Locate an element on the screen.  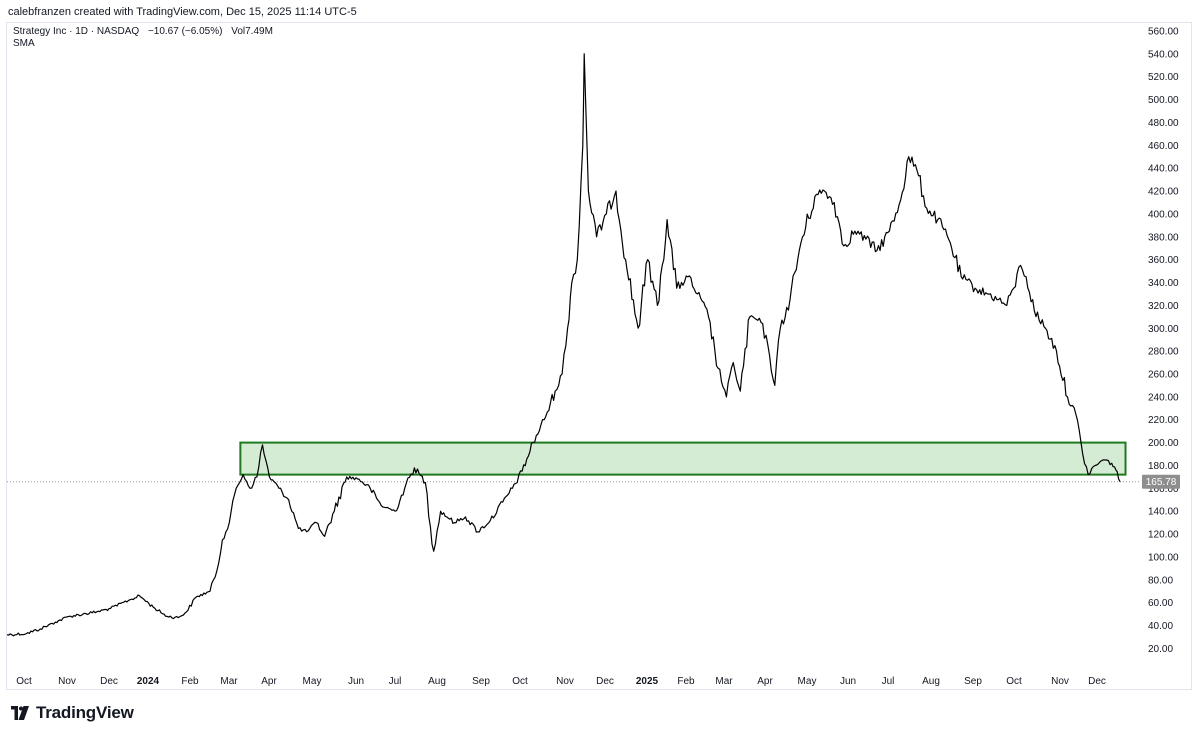
last-price-badge-bg is located at coordinates (1161, 481).